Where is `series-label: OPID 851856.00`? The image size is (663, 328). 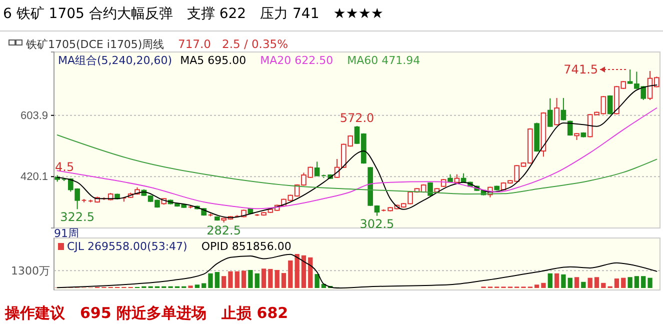
series-label: OPID 851856.00 is located at coordinates (246, 246).